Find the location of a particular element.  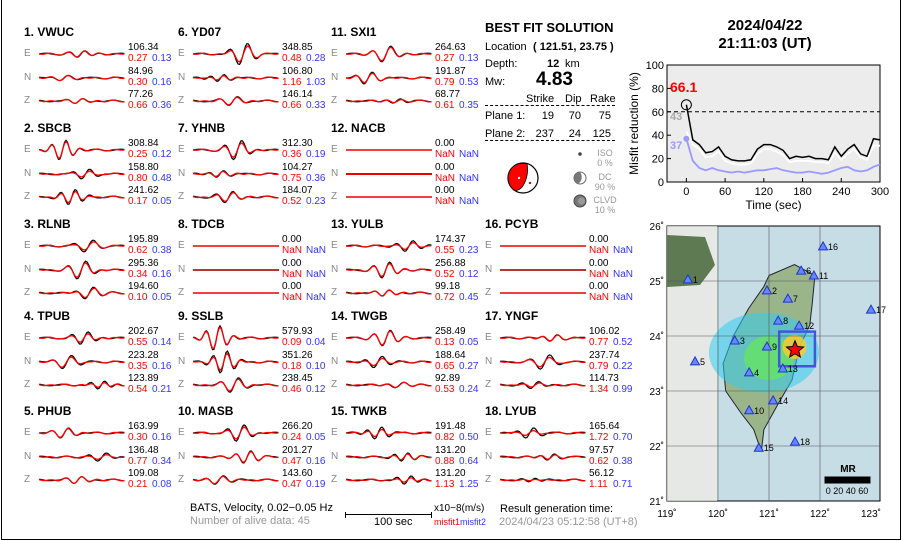

misfit1-value: 0.48 is located at coordinates (292, 58).